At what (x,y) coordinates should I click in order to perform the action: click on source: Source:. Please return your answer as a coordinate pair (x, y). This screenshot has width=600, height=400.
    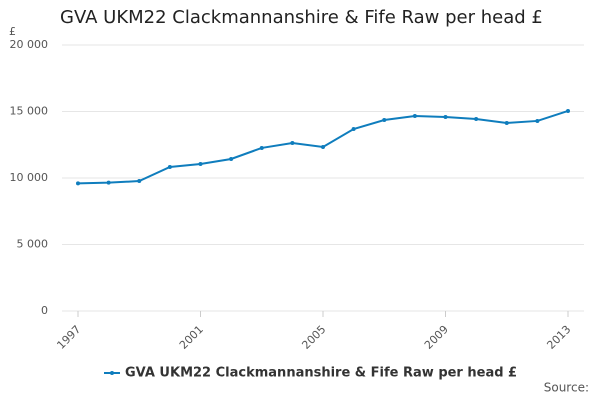
    Looking at the image, I should click on (566, 388).